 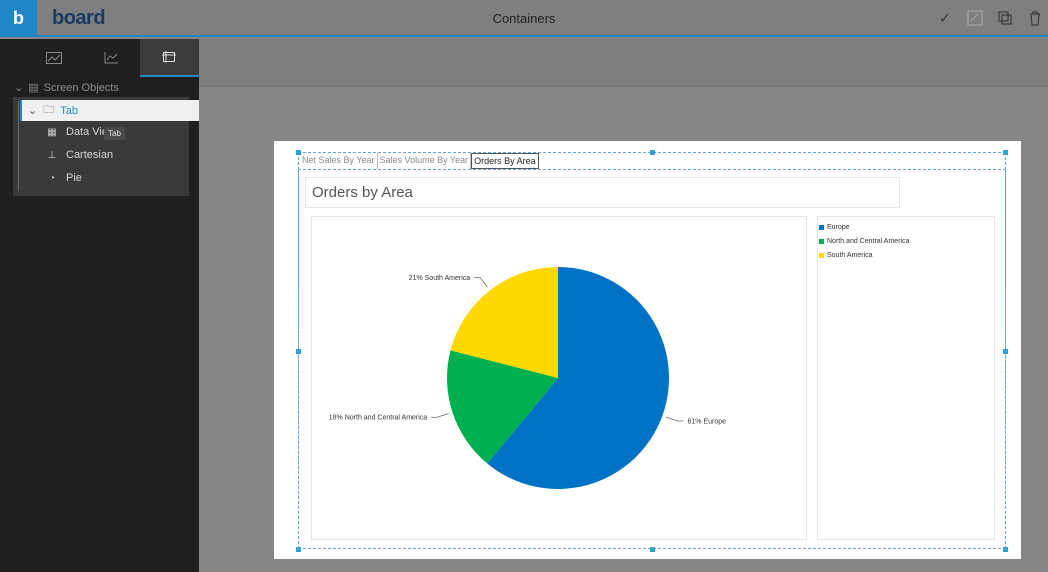 I want to click on pie-icon: ◔, so click(x=52, y=178).